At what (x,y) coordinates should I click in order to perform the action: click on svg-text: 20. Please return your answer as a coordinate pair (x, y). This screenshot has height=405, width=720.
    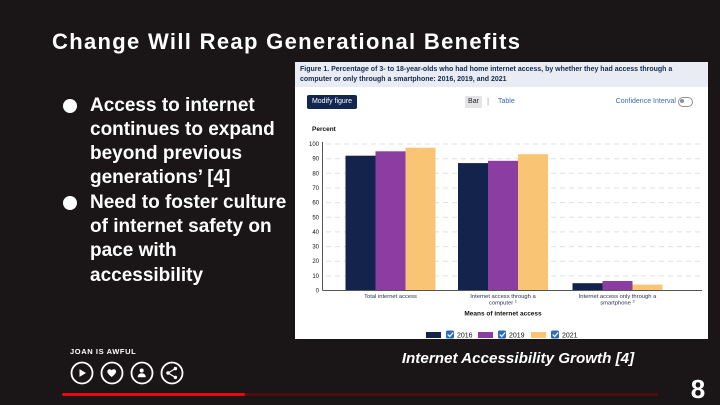
    Looking at the image, I should click on (315, 262).